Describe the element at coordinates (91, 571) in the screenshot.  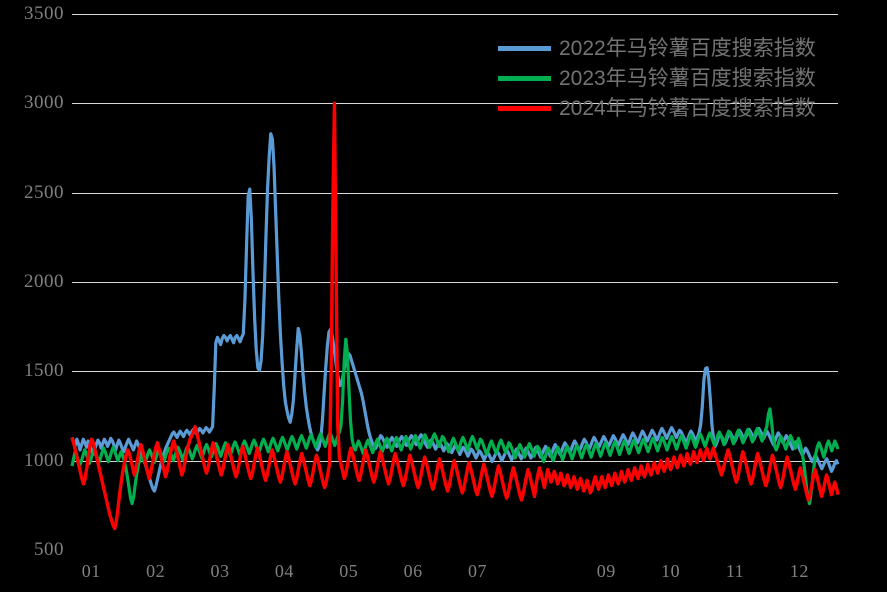
I see `x-tick-01: 01` at that location.